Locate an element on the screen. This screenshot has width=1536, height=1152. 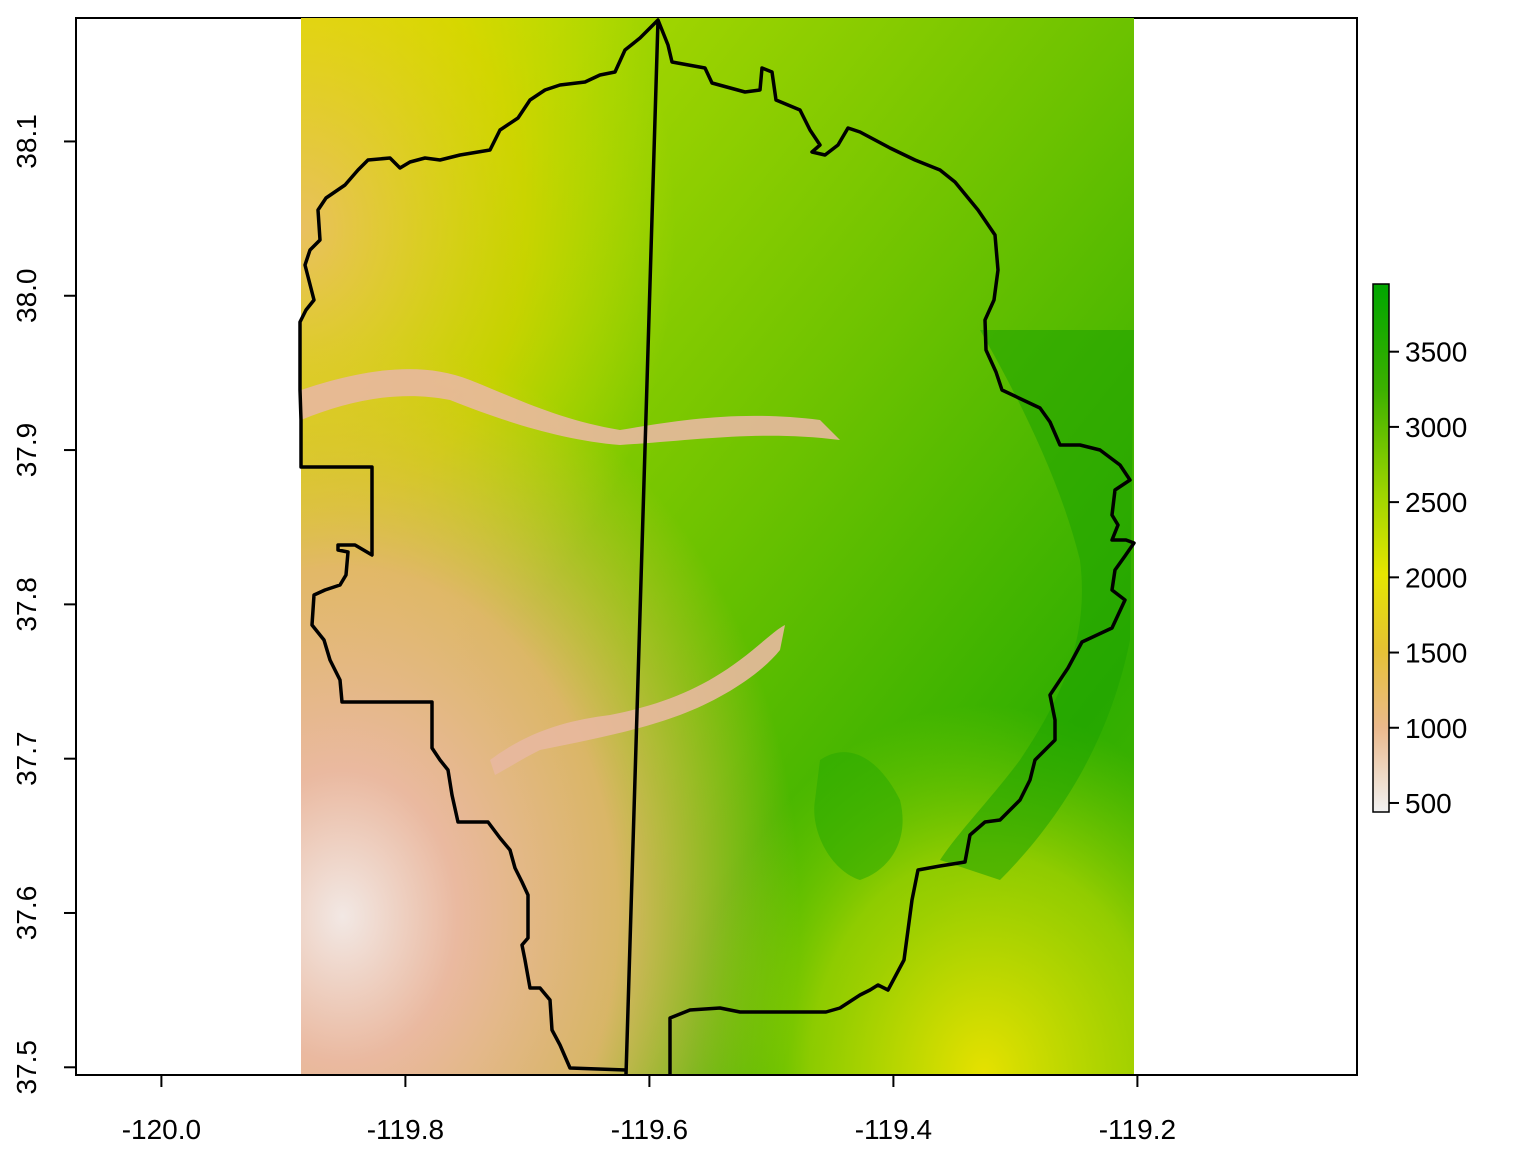
legend-tick-label: 1000 is located at coordinates (1436, 728).